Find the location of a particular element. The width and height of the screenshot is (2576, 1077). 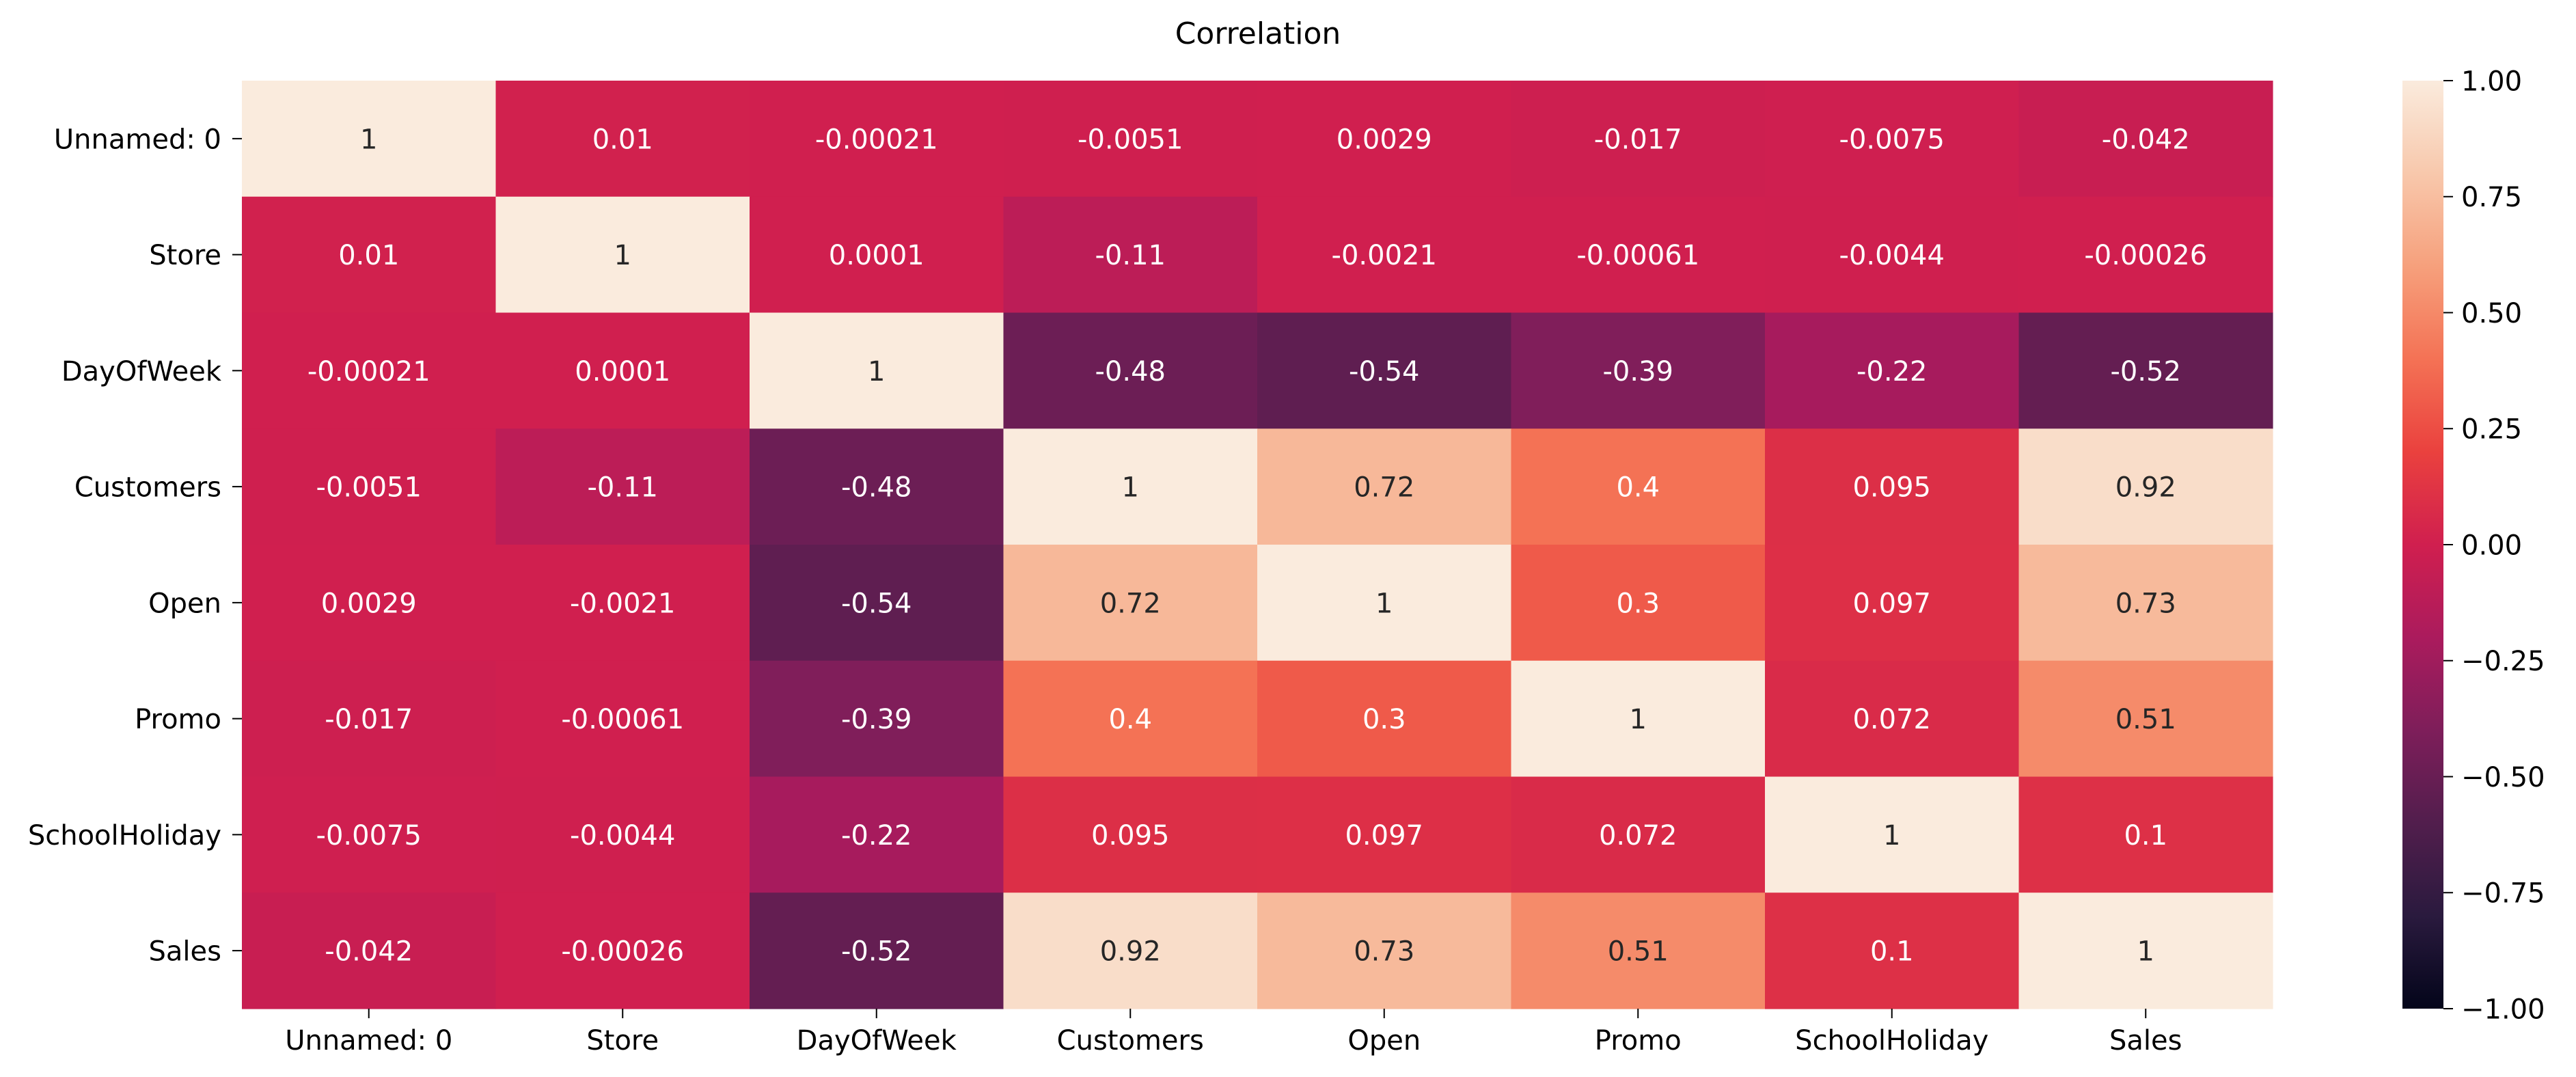

column-label: Customers is located at coordinates (1130, 1040).